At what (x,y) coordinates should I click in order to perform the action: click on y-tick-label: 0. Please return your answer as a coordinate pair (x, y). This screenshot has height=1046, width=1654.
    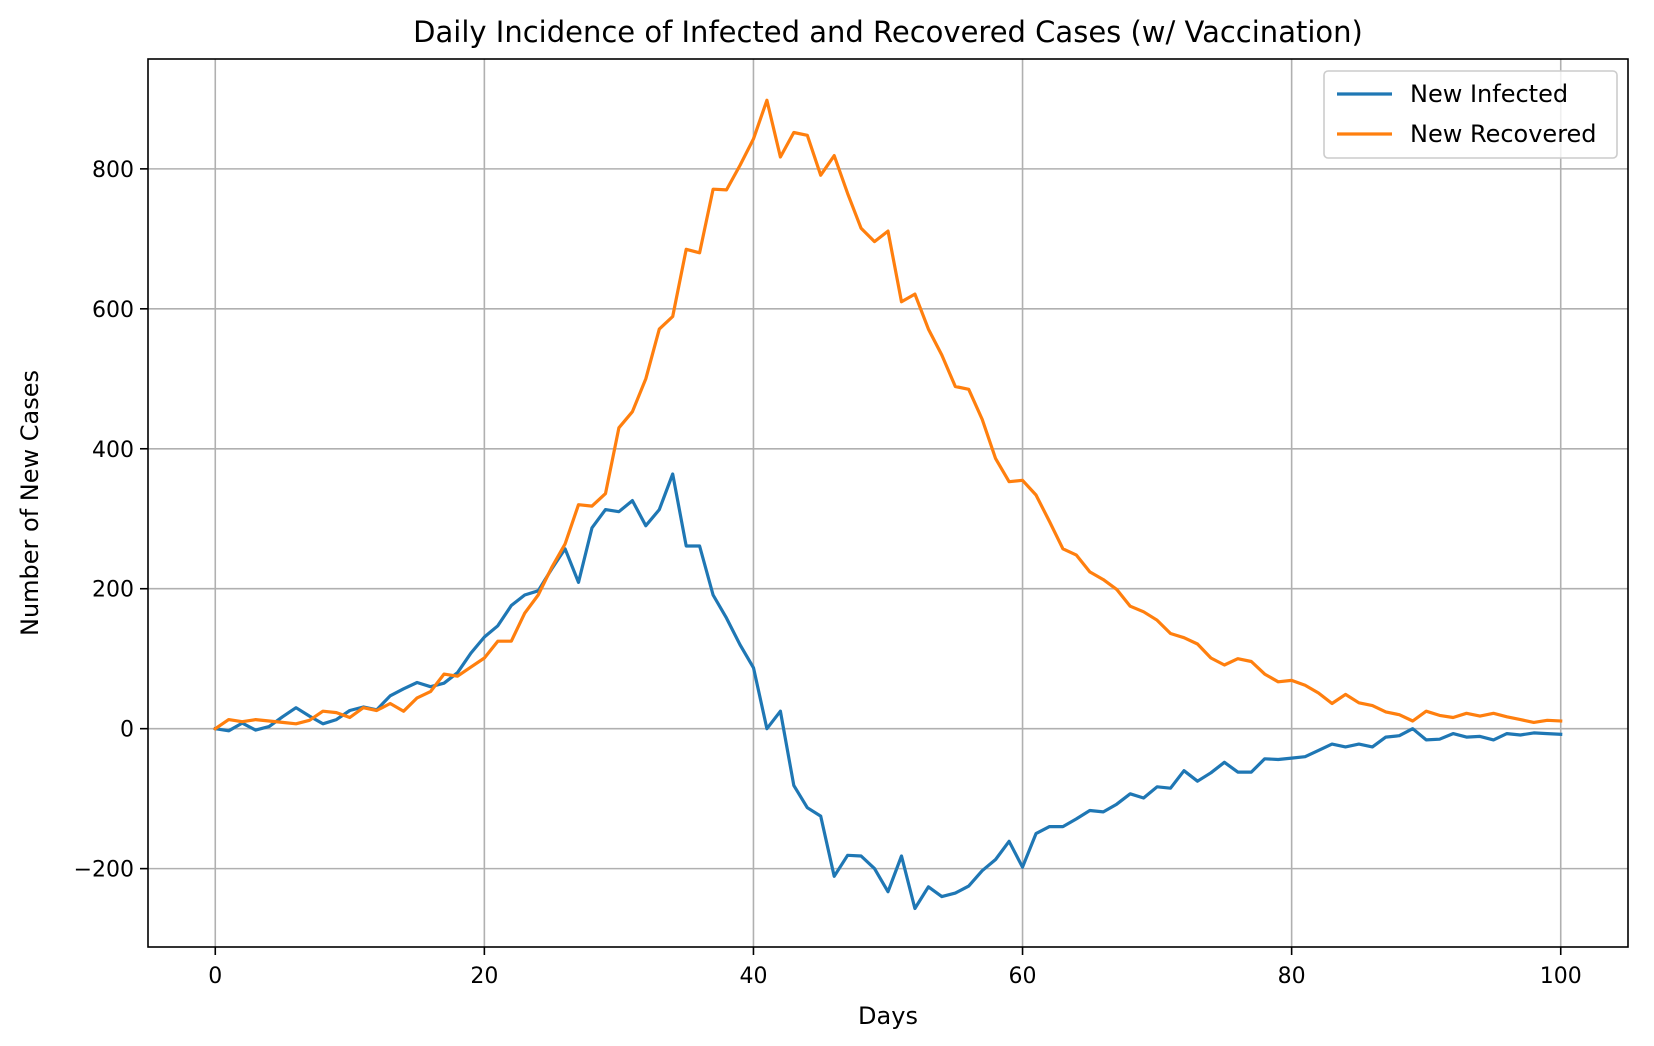
    Looking at the image, I should click on (127, 730).